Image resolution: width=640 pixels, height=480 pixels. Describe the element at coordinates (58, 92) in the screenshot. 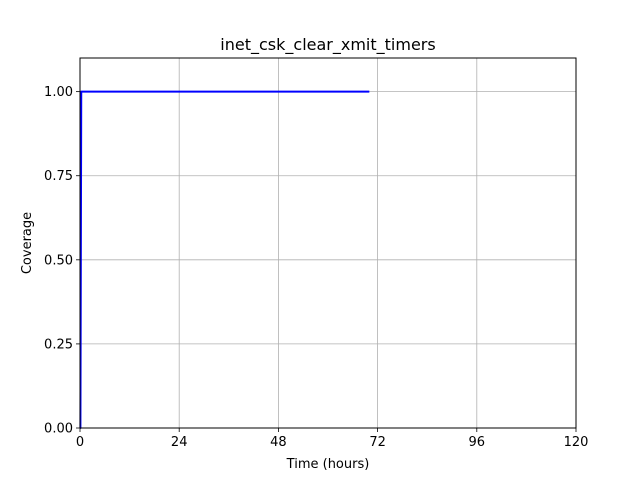

I see `y-tick-label: 1.00` at that location.